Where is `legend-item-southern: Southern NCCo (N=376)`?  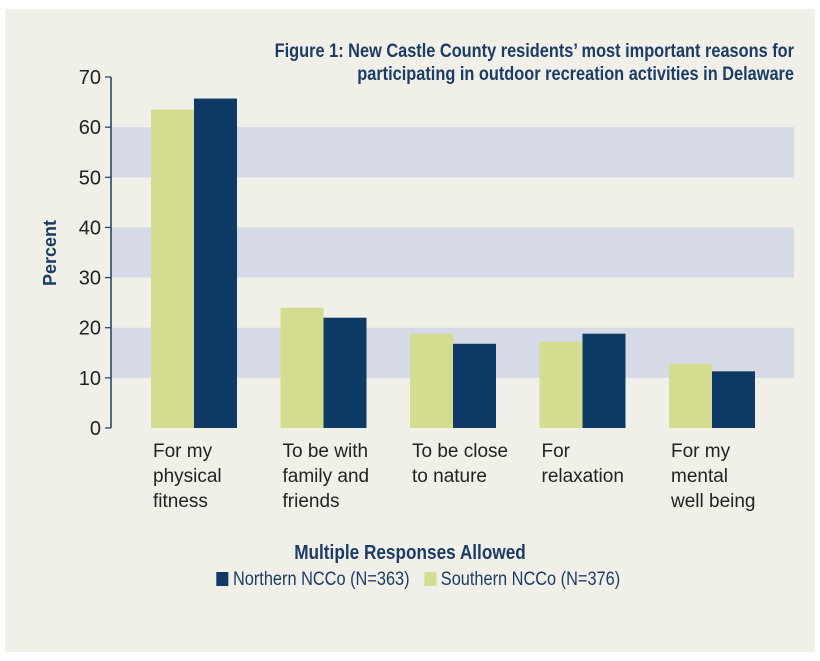 legend-item-southern: Southern NCCo (N=376) is located at coordinates (522, 580).